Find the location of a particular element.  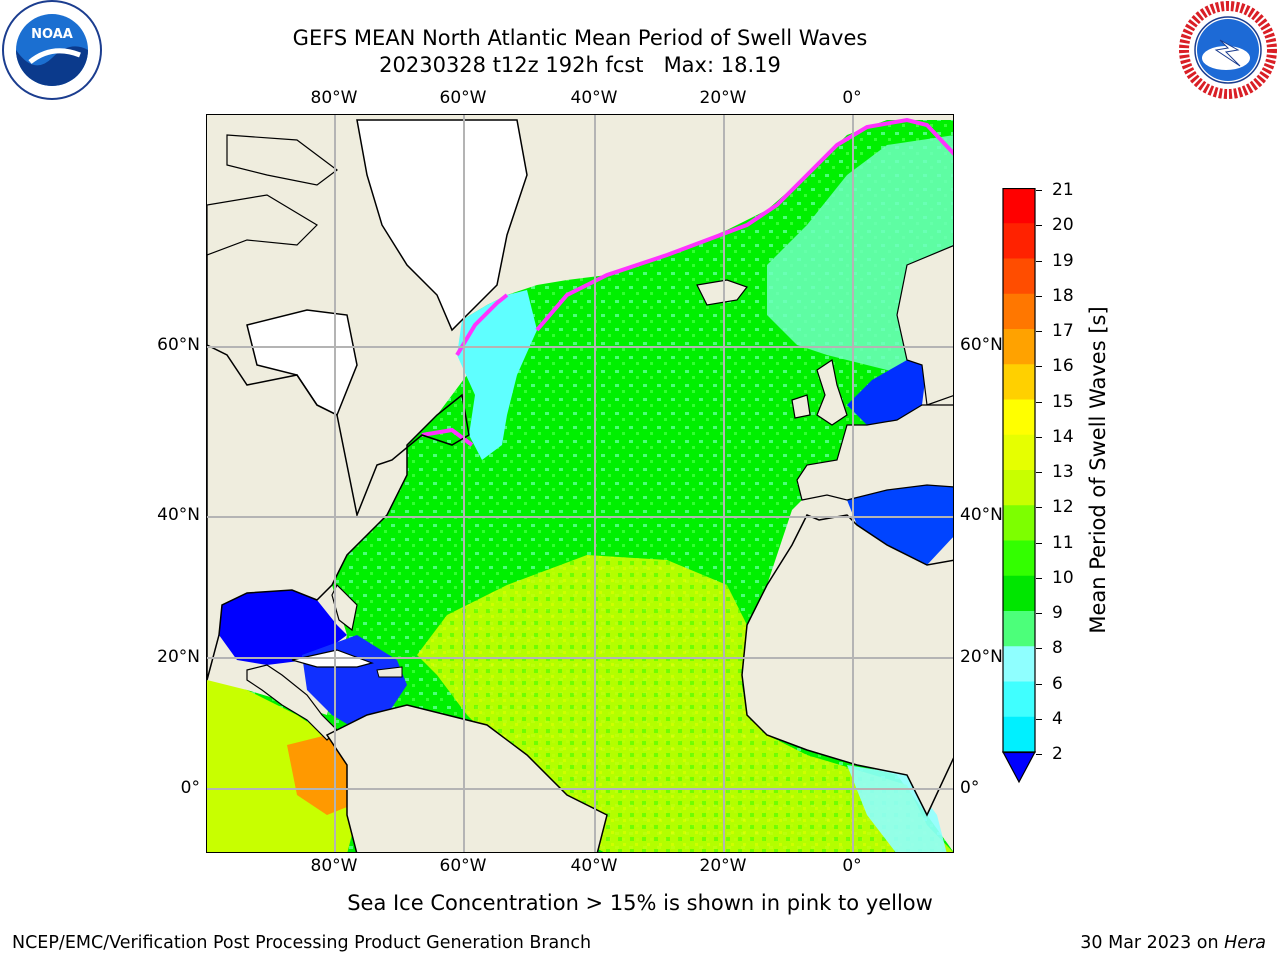

arctic-islands is located at coordinates (262, 225).